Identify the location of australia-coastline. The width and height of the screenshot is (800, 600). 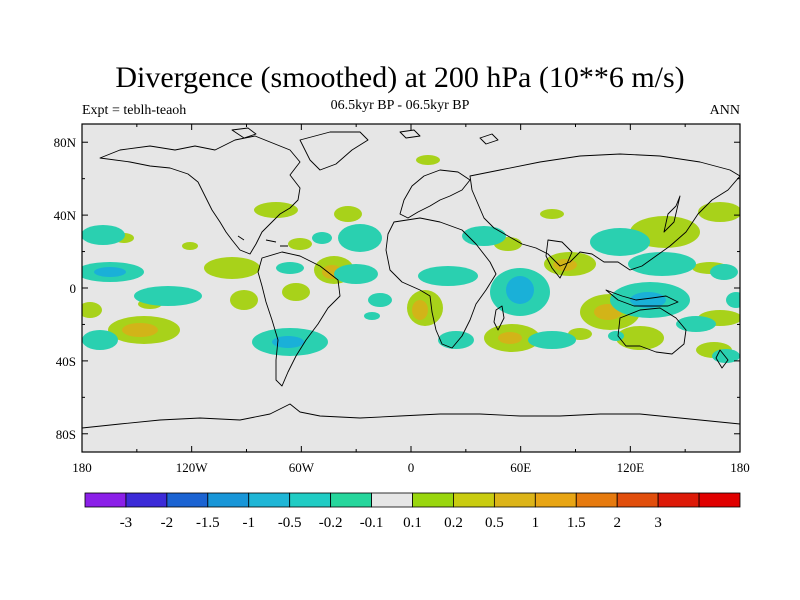
(652, 331).